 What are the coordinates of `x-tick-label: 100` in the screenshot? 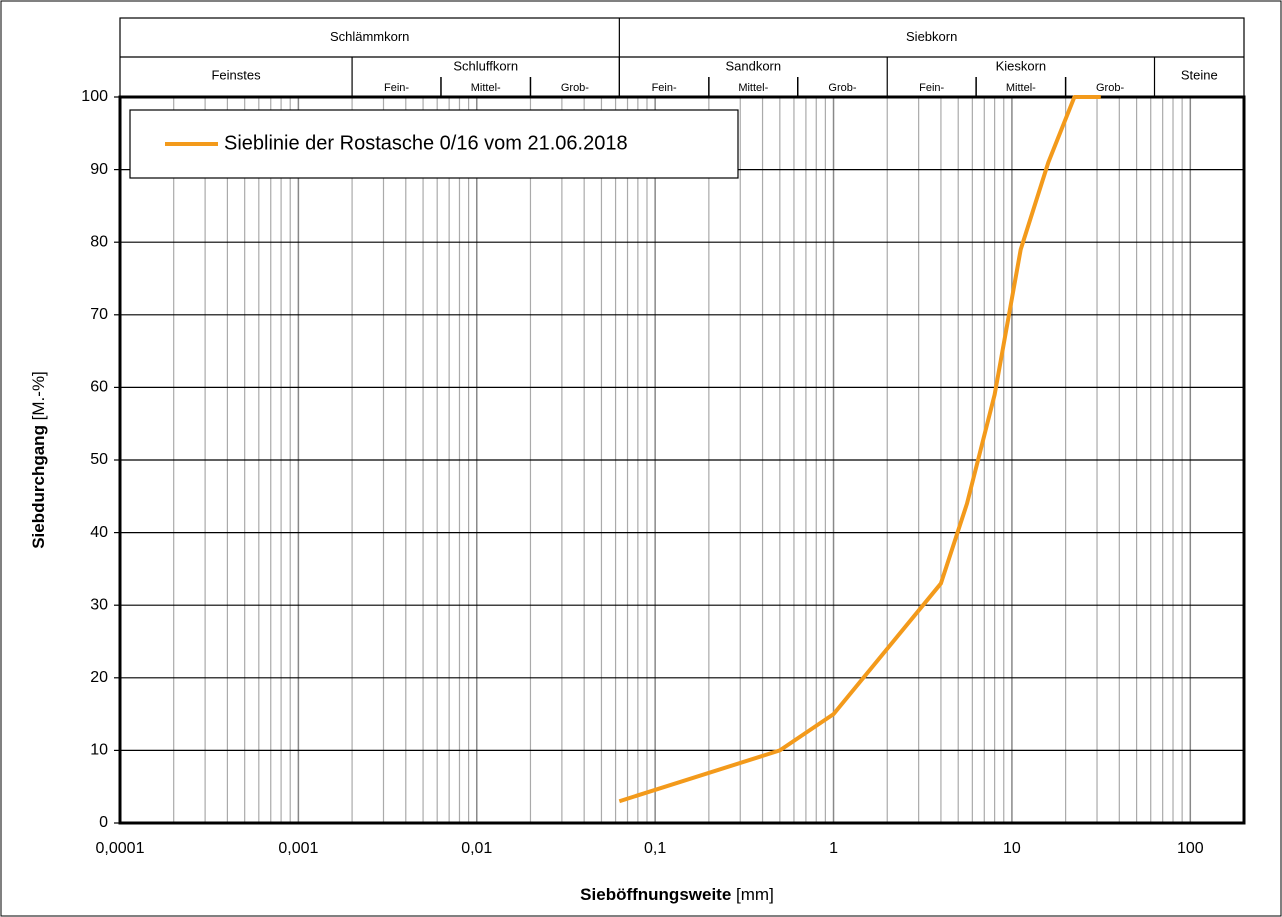 It's located at (1190, 848).